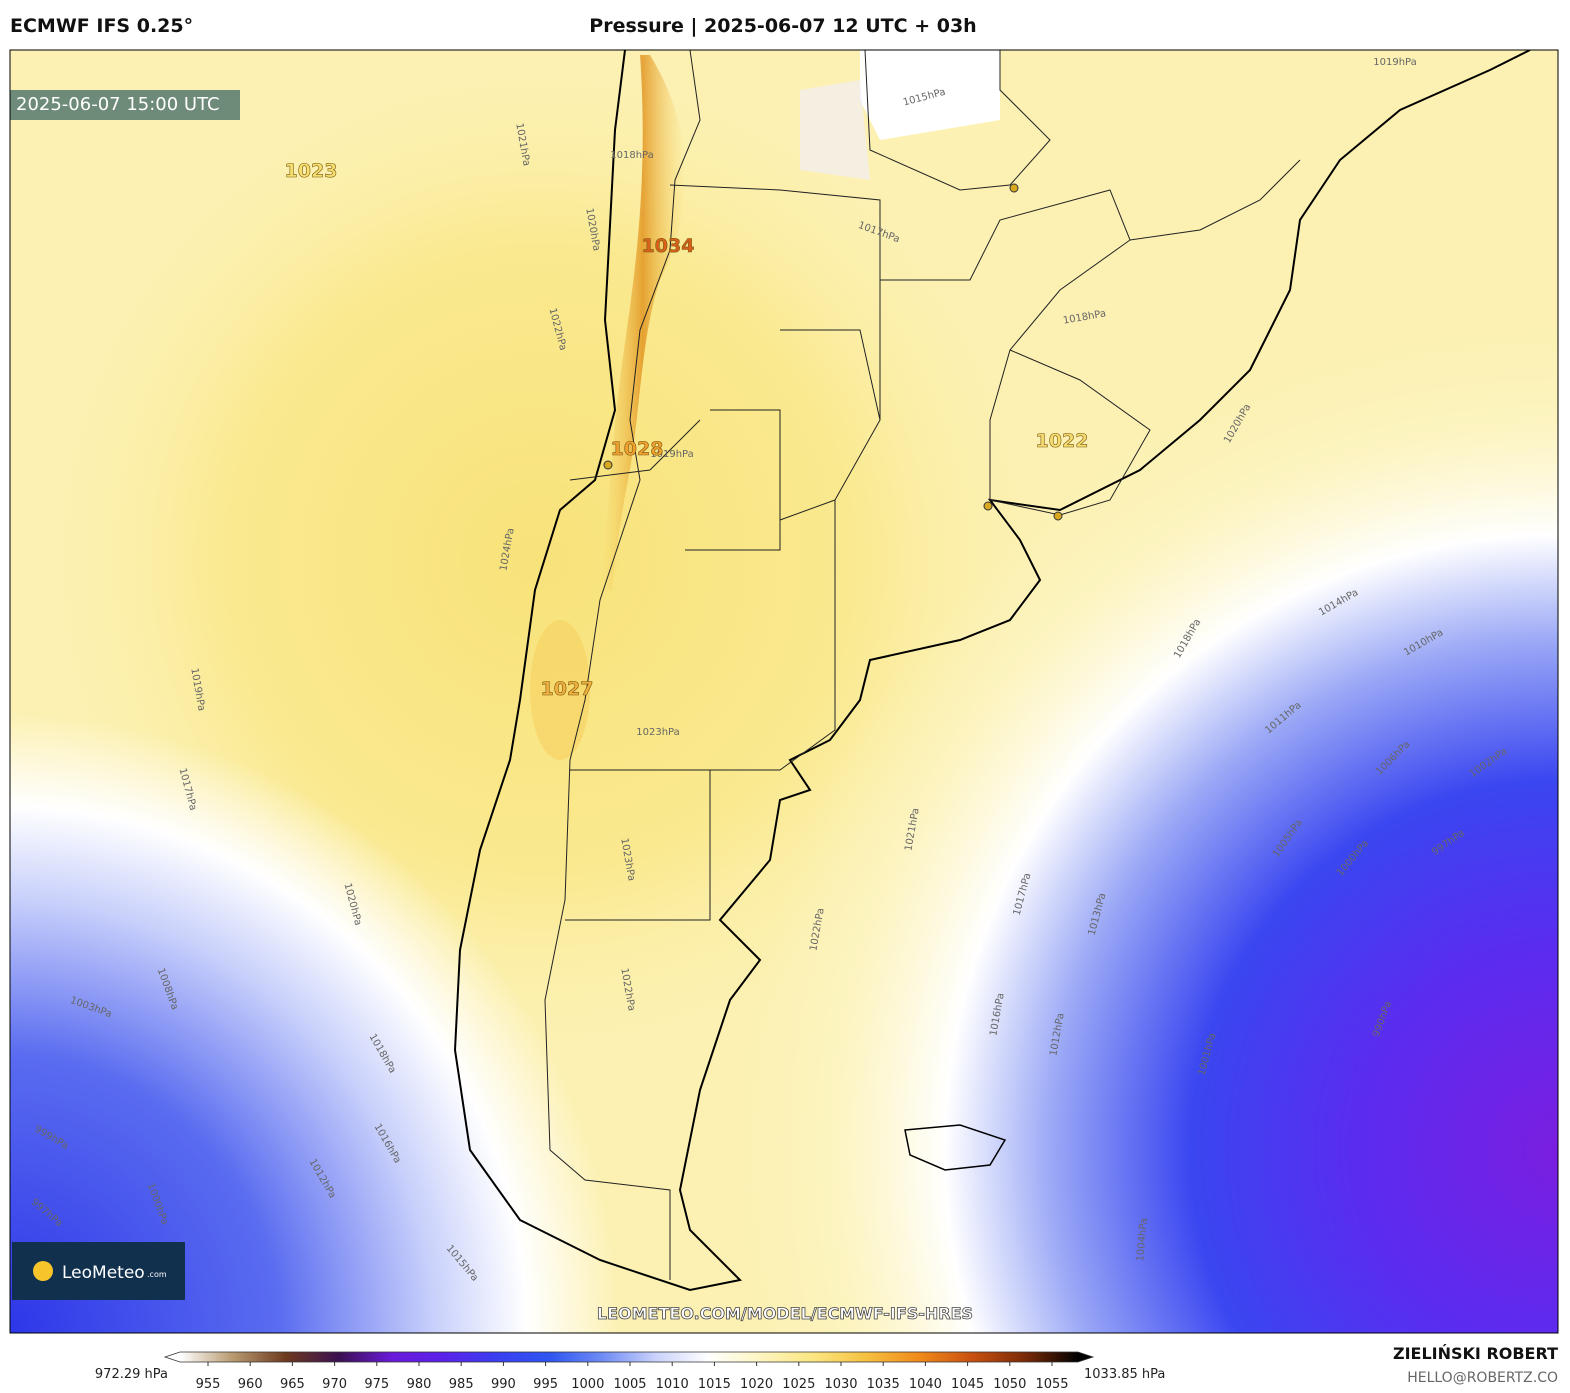 The height and width of the screenshot is (1393, 1570). I want to click on author-email: HELLO@ROBERTZ.CO, so click(1482, 1378).